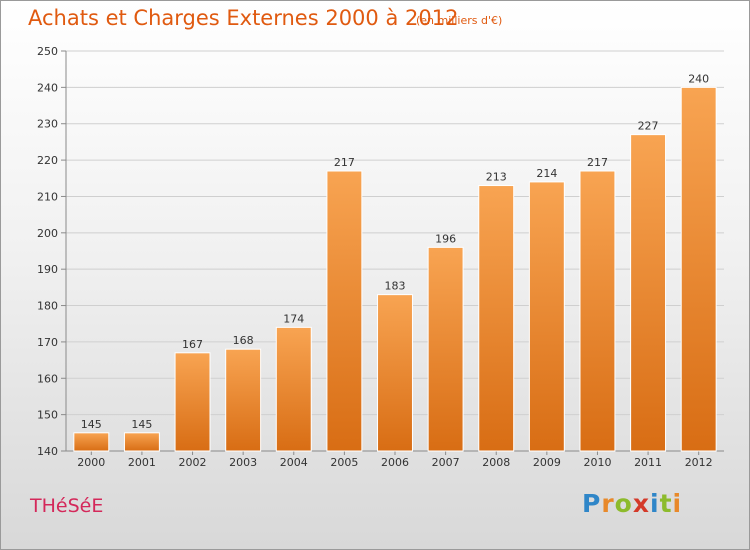 Image resolution: width=750 pixels, height=550 pixels. Describe the element at coordinates (698, 78) in the screenshot. I see `data-label-2012: 240` at that location.